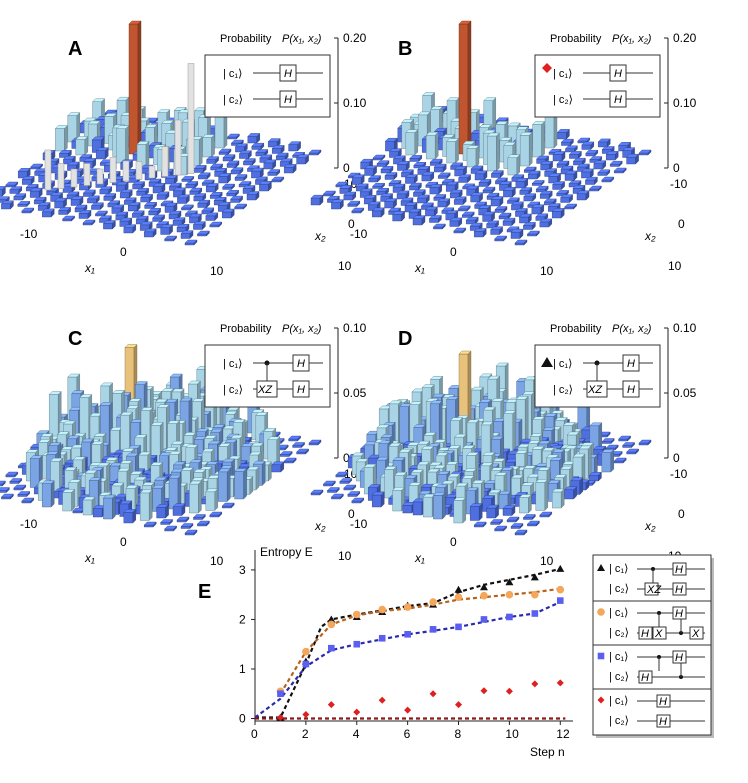  I want to click on x-tick: 4, so click(356, 734).